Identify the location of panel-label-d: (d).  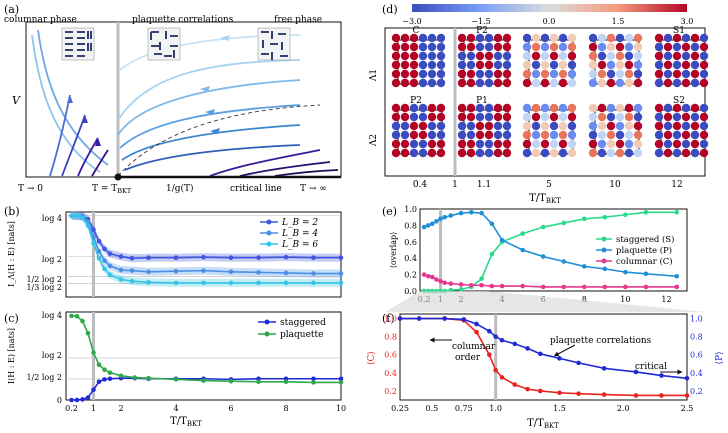
(390, 9).